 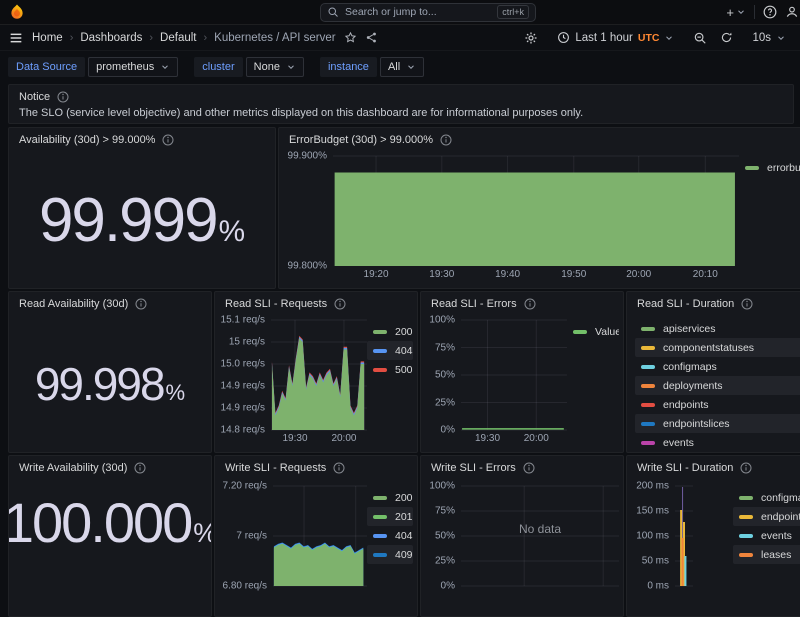 I want to click on legend-item: Value, so click(x=593, y=331).